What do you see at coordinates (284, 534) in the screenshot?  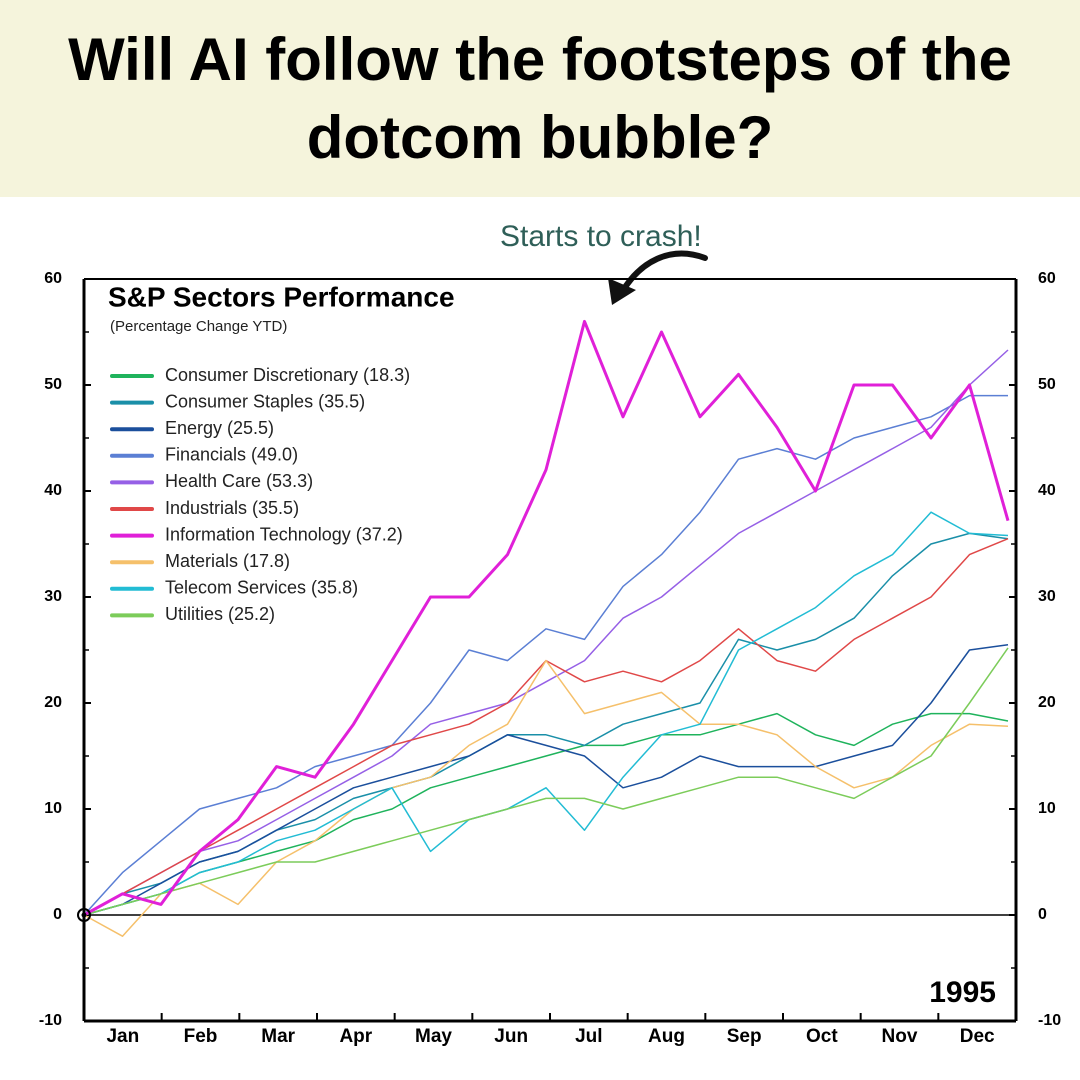 I see `legend-label: Information Technology (37.2)` at bounding box center [284, 534].